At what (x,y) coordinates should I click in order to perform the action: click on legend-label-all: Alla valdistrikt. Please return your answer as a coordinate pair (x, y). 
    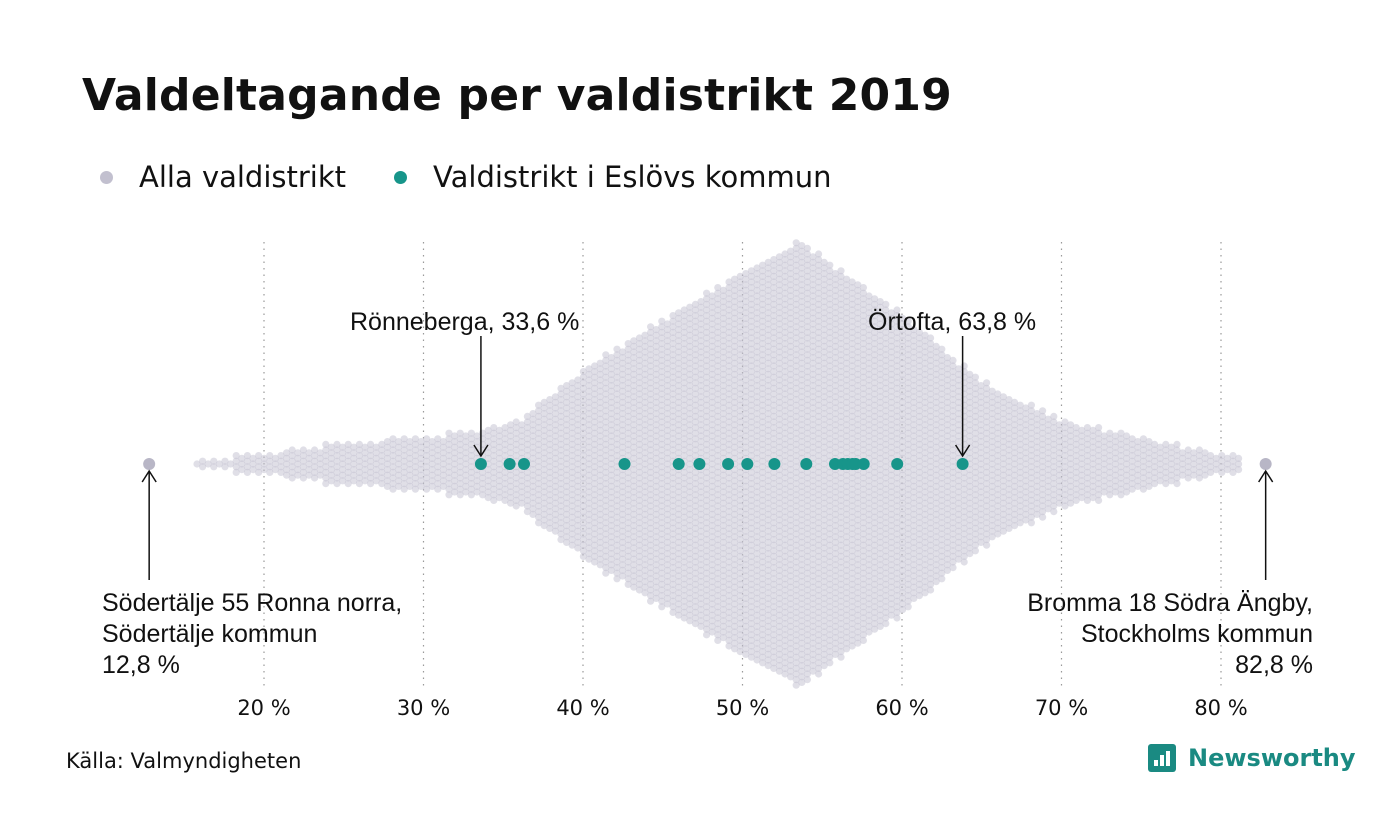
    Looking at the image, I should click on (243, 177).